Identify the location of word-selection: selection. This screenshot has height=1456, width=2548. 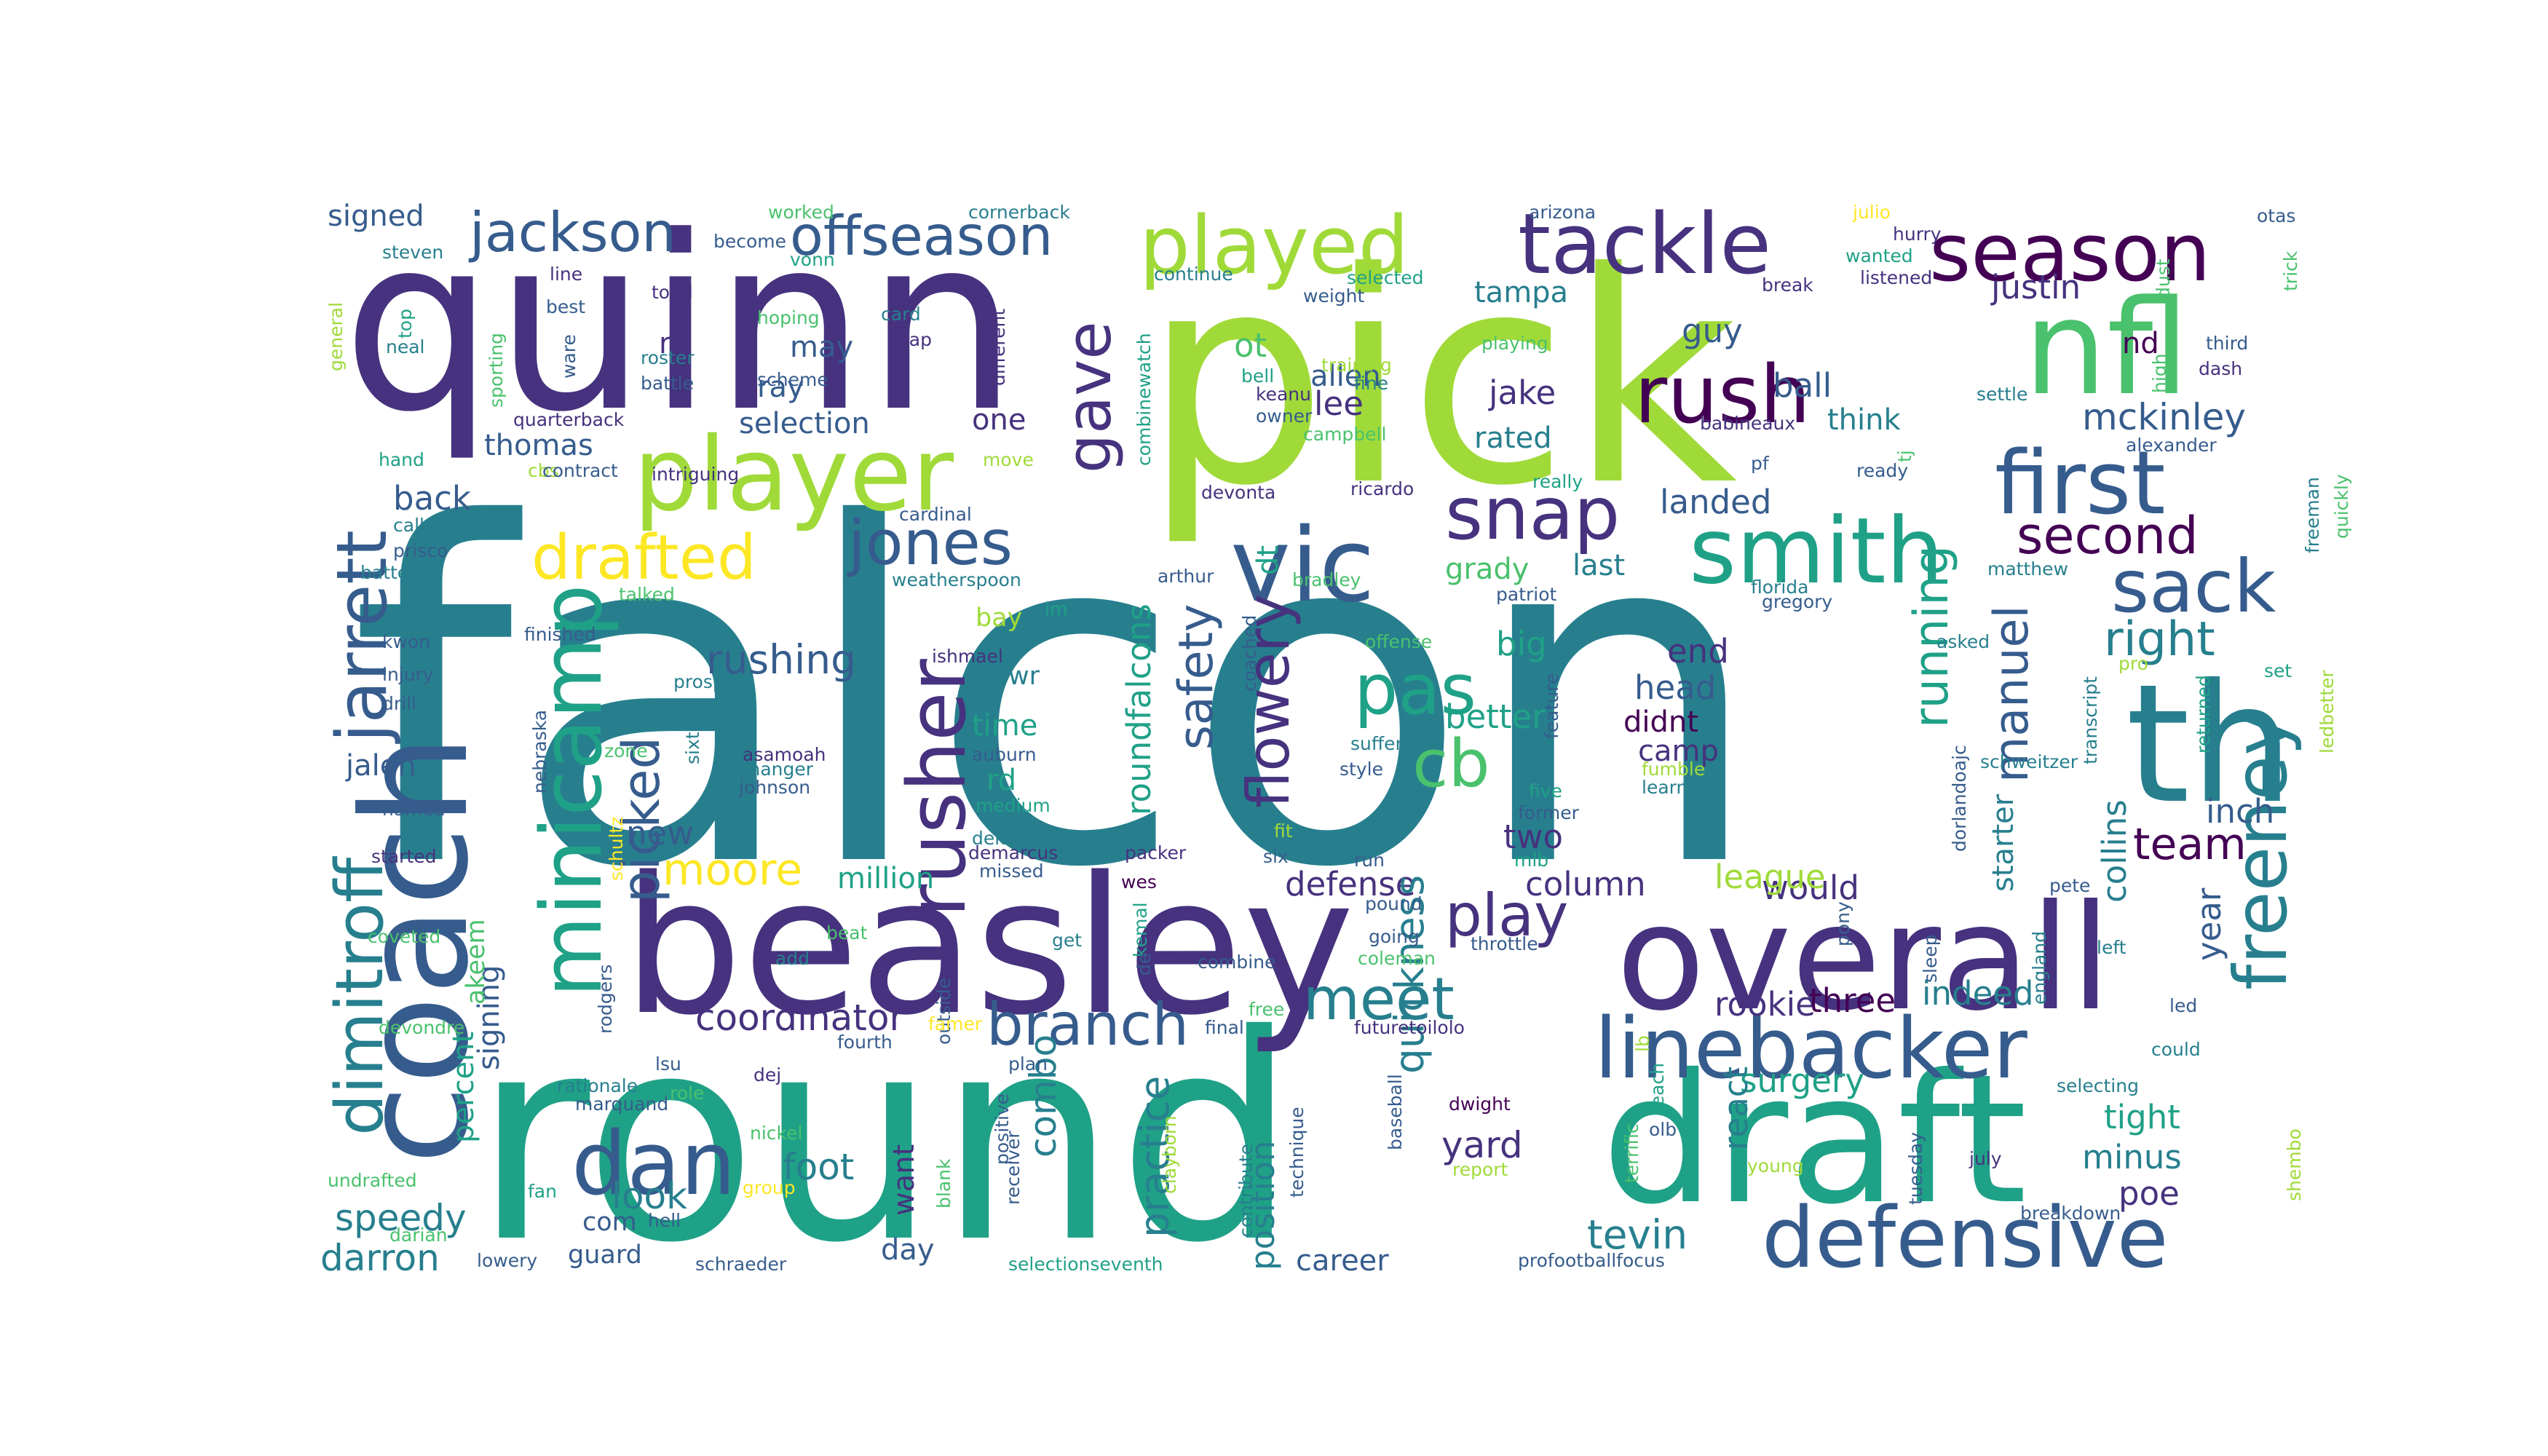
(804, 423).